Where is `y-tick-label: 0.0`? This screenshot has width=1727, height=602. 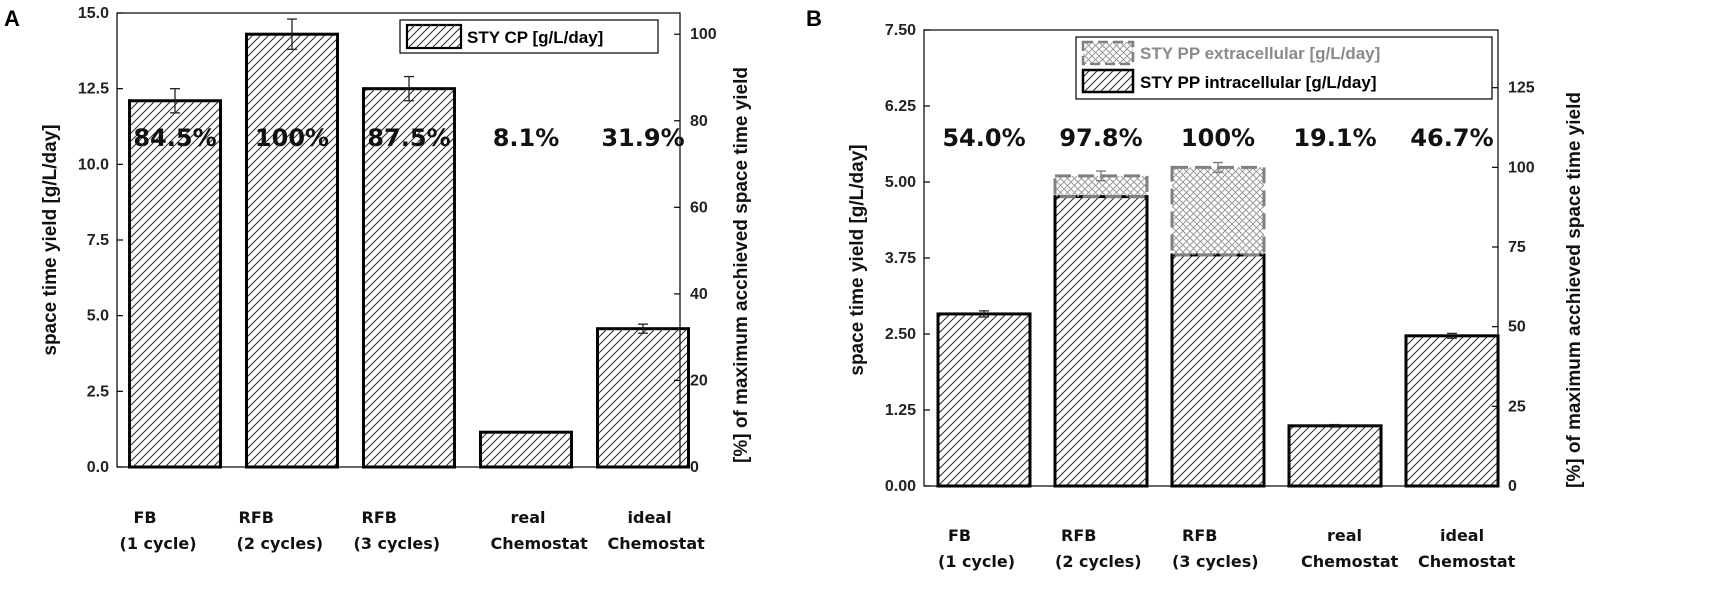 y-tick-label: 0.0 is located at coordinates (98, 467).